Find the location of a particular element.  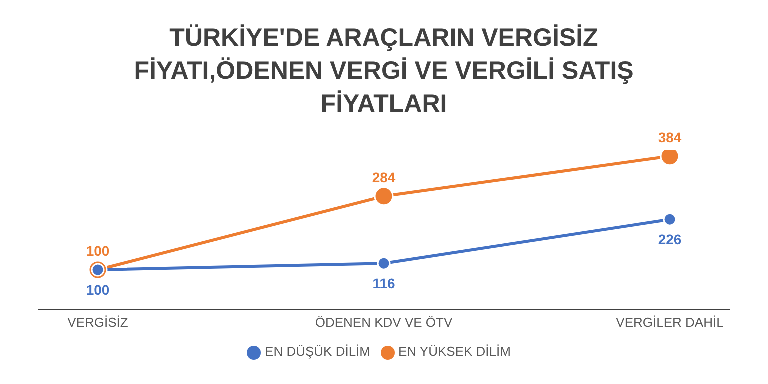

data-label: 284 is located at coordinates (384, 177).